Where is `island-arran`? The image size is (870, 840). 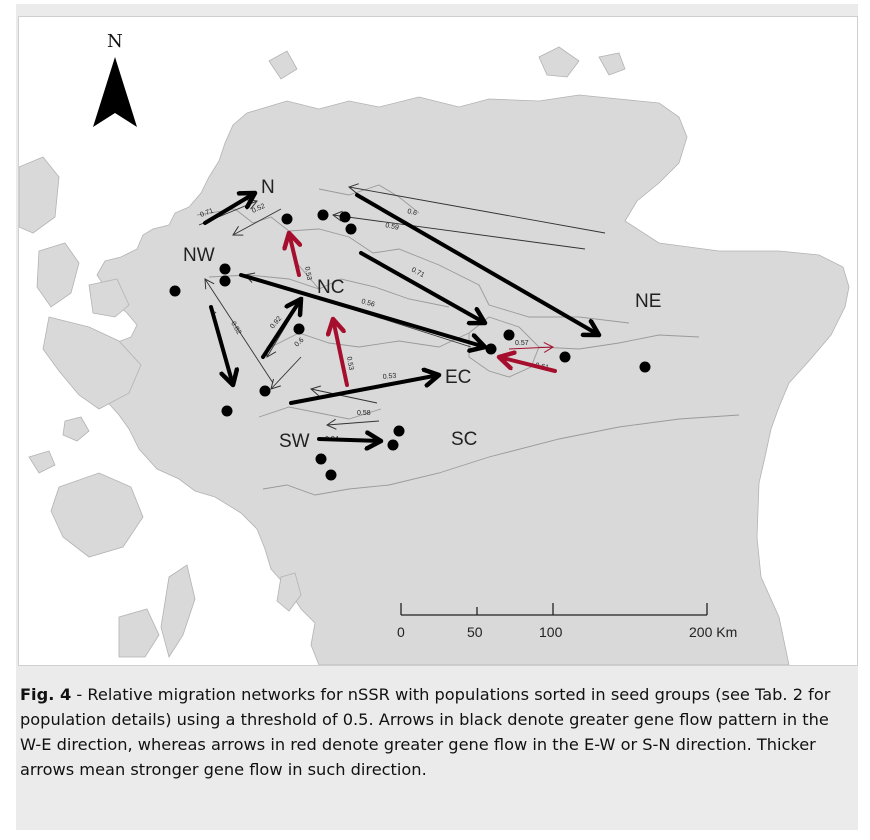
island-arran is located at coordinates (289, 592).